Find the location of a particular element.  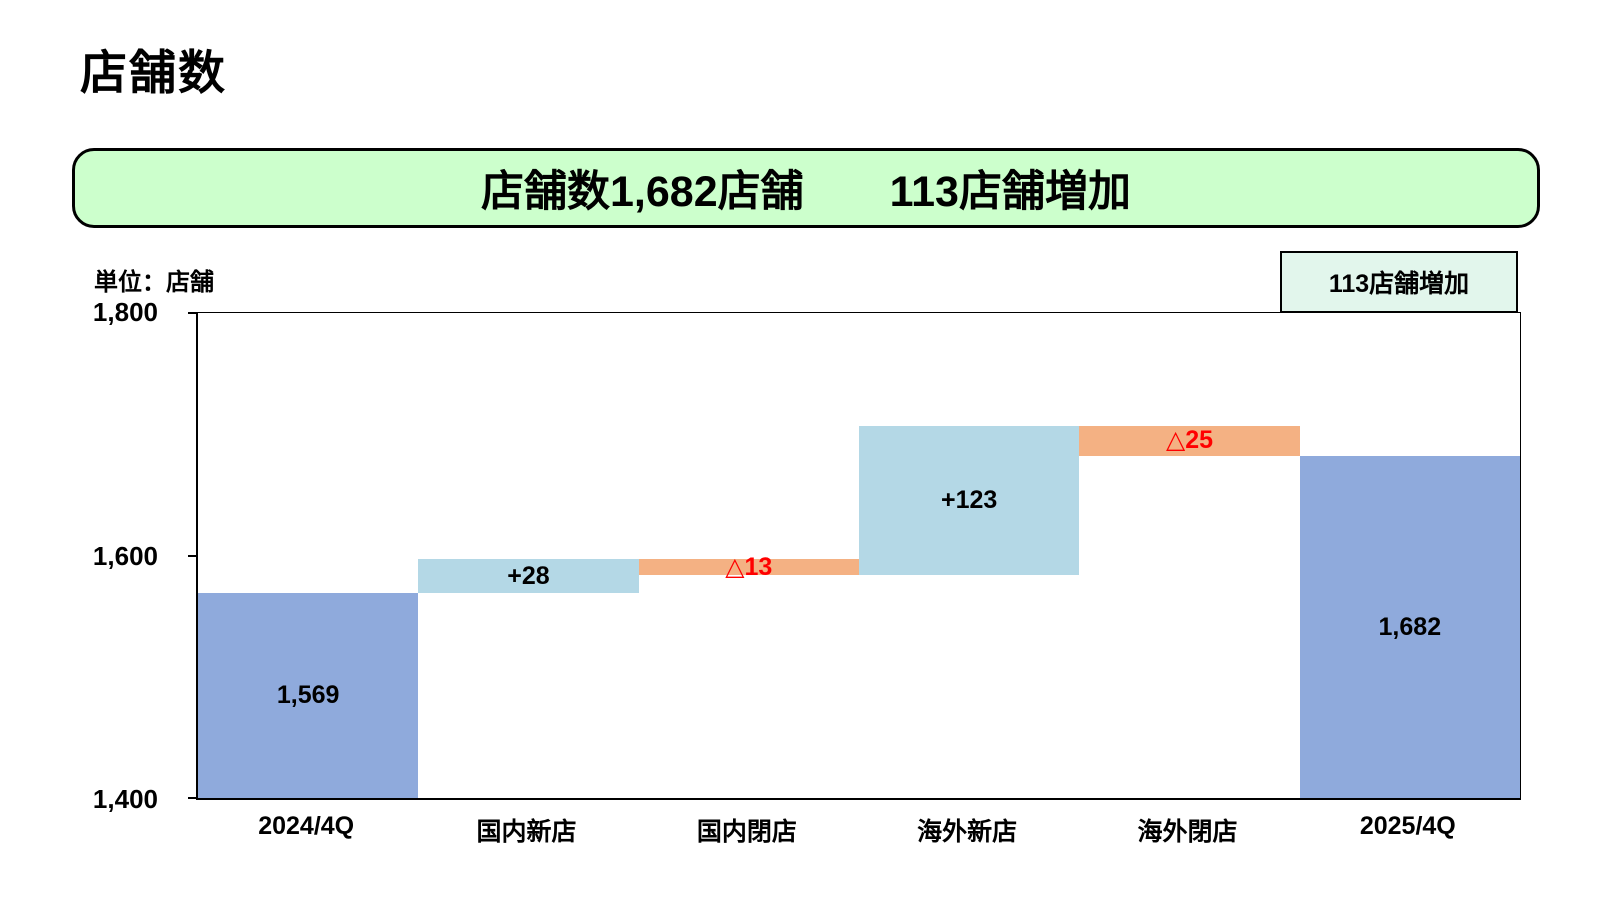

x-axis-label: 国内閉店 is located at coordinates (746, 832).